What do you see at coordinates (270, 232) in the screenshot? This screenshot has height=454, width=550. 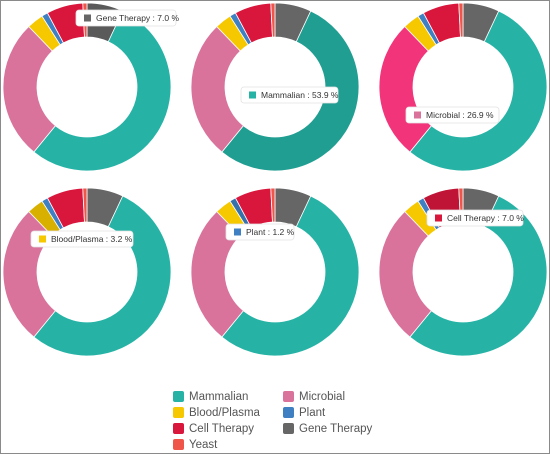 I see `tooltip-text: Plant : 1.2 %` at bounding box center [270, 232].